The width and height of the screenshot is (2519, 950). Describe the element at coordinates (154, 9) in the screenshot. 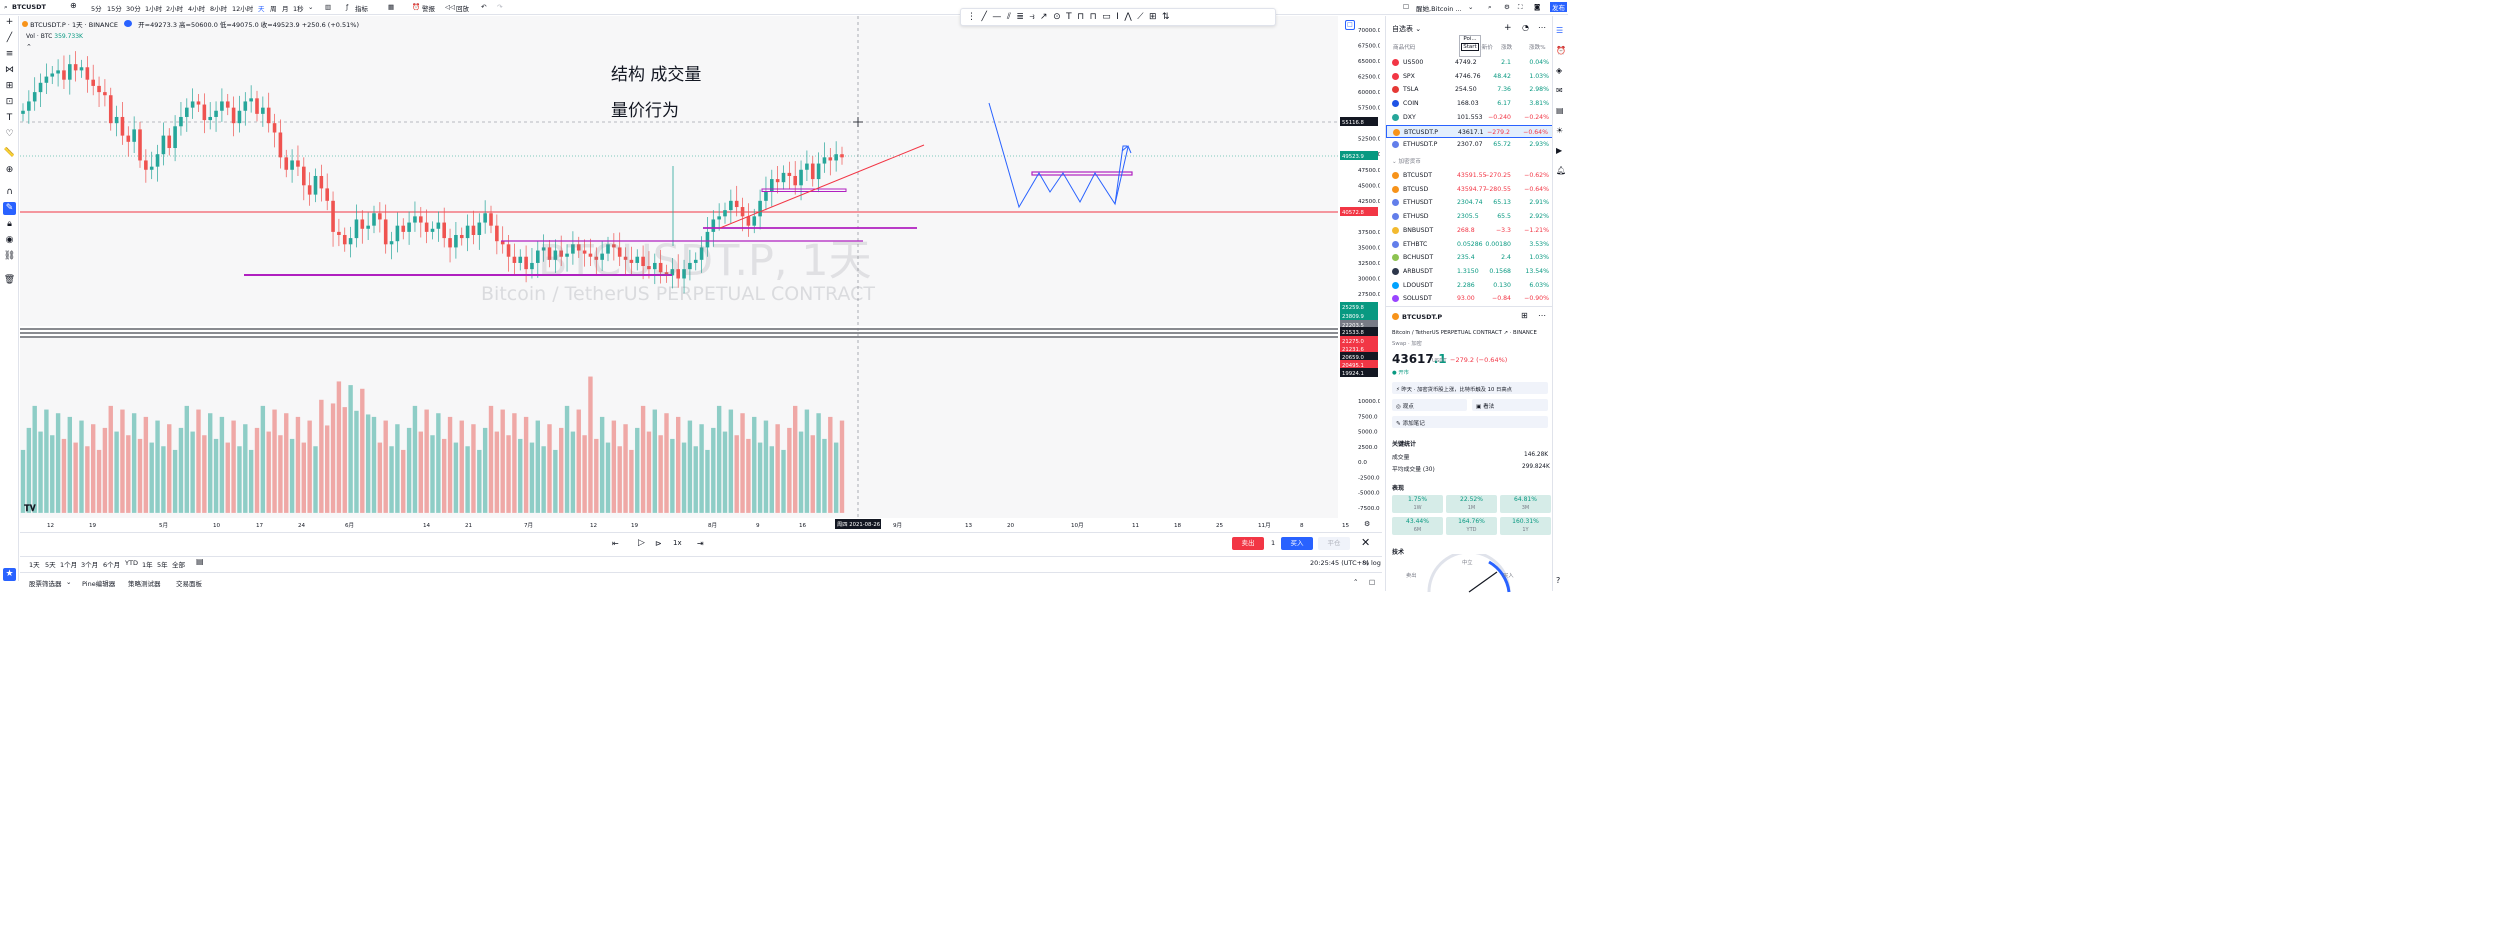

I see `interval-1h: 1小时` at that location.